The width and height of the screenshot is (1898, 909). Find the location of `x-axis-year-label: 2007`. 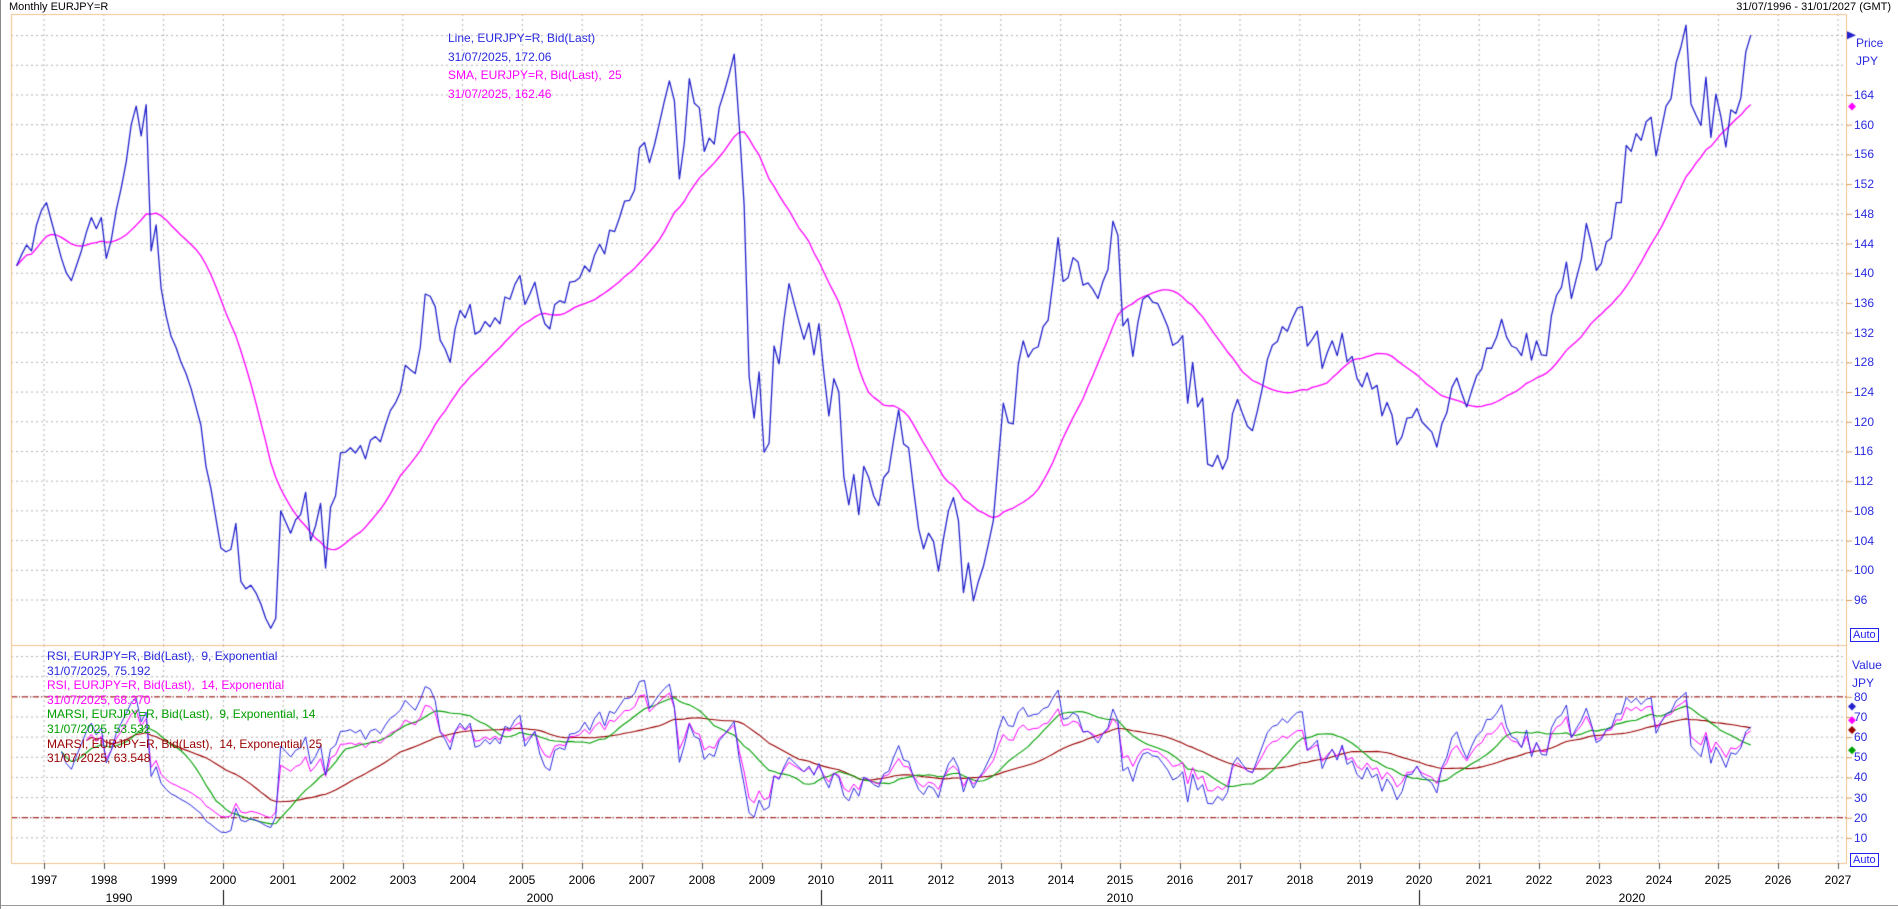

x-axis-year-label: 2007 is located at coordinates (642, 880).